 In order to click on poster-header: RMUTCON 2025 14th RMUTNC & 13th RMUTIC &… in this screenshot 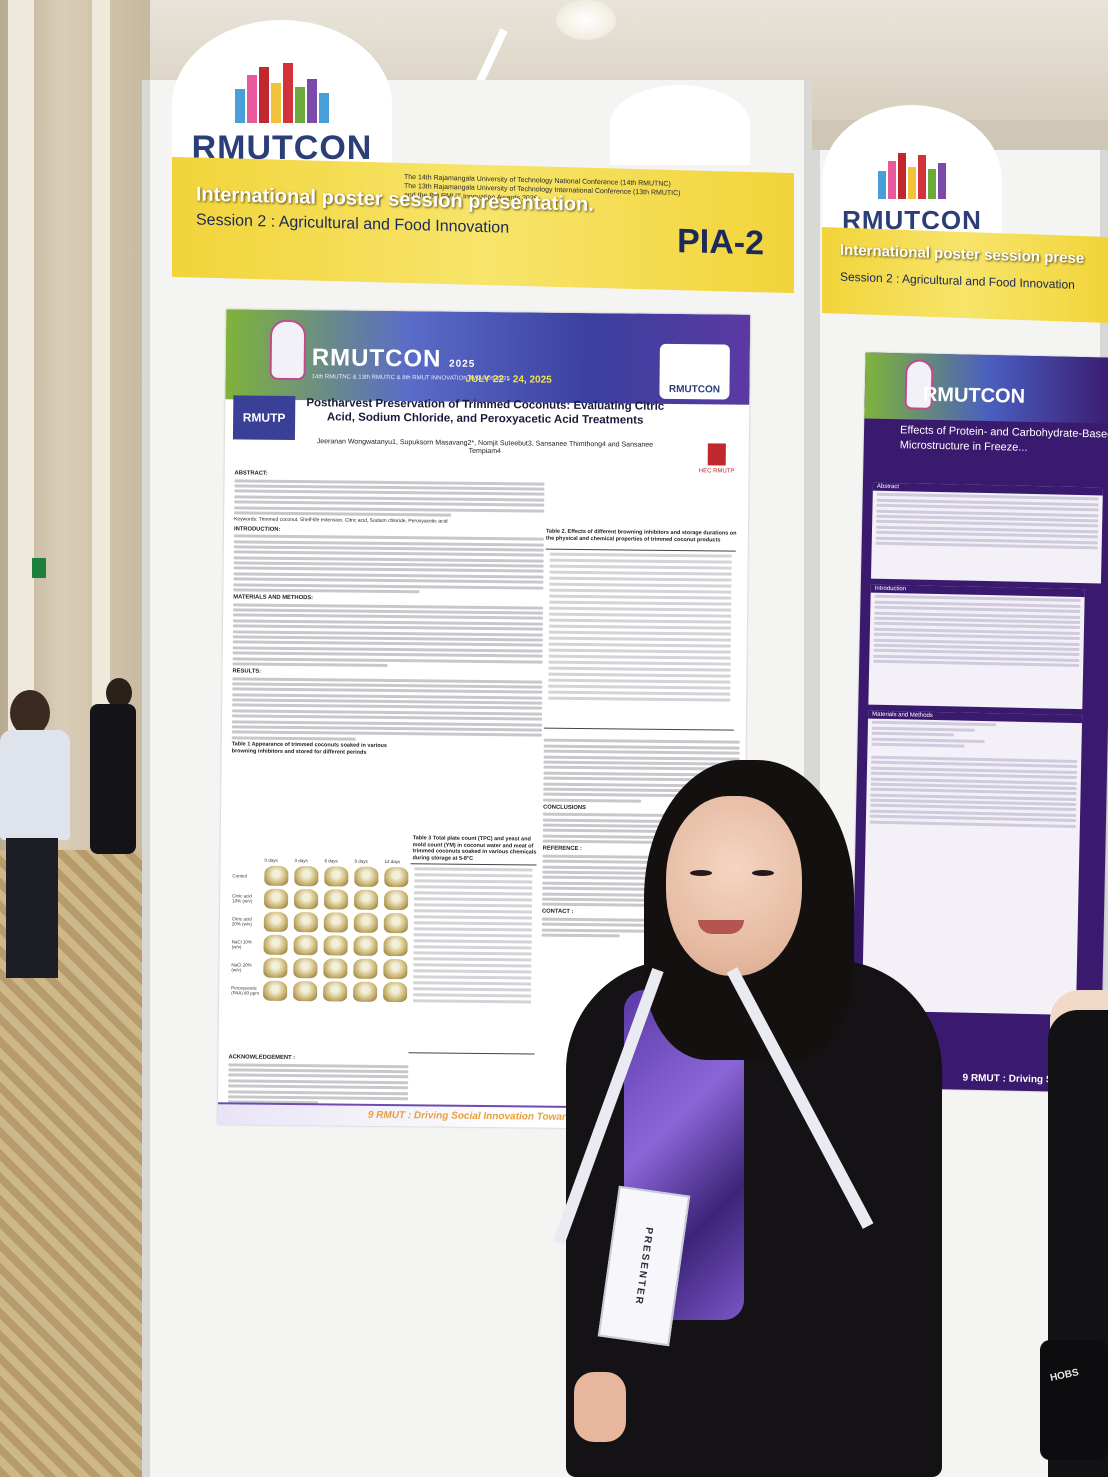, I will do `click(488, 357)`.